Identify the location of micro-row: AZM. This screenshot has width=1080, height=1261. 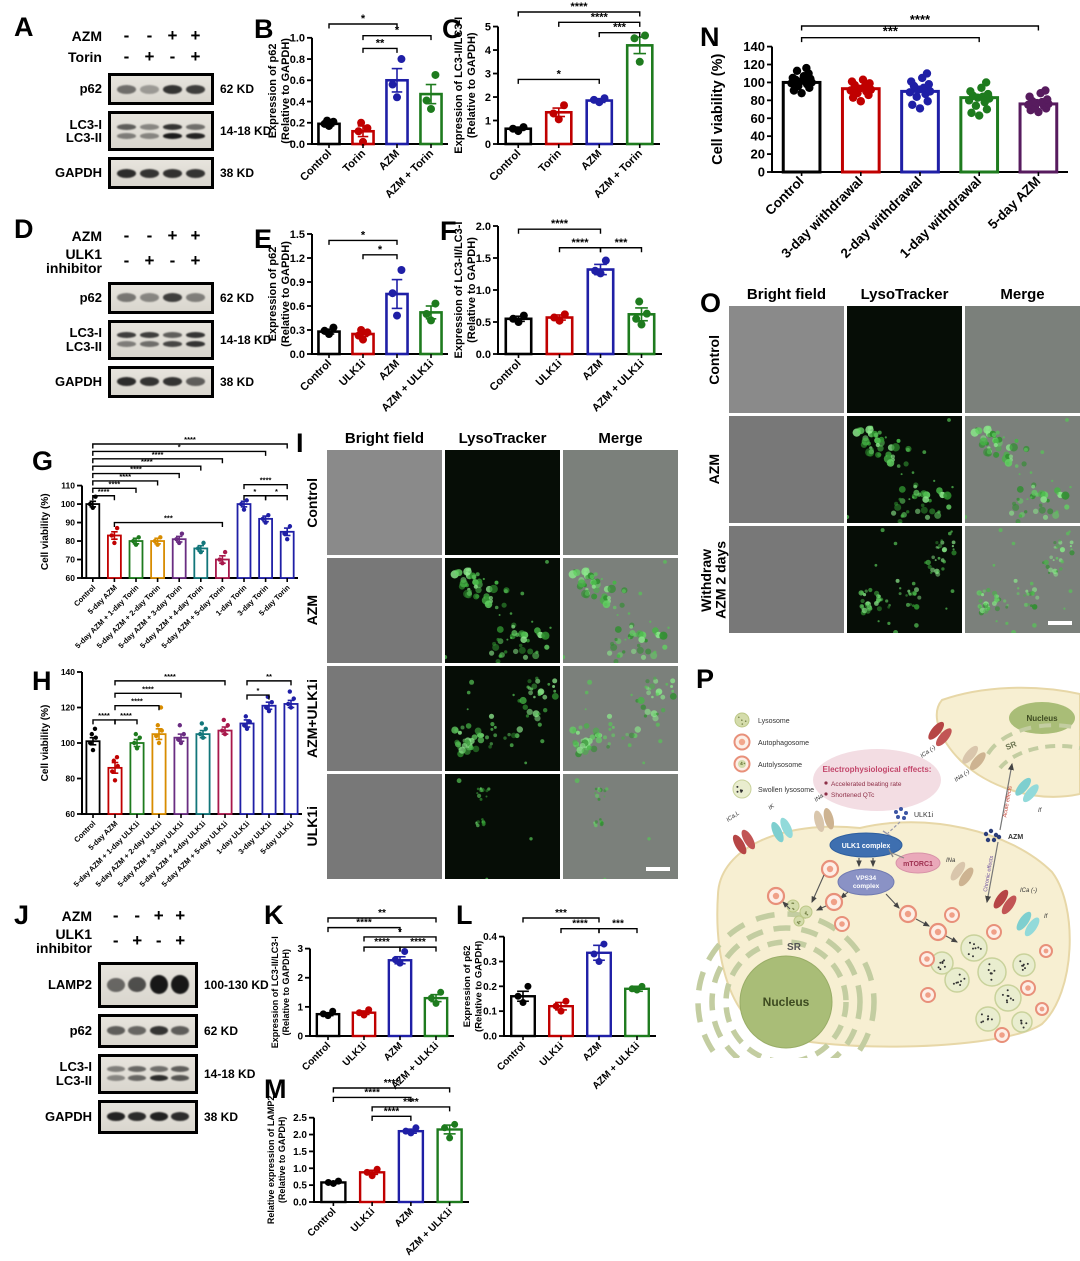
(490, 610).